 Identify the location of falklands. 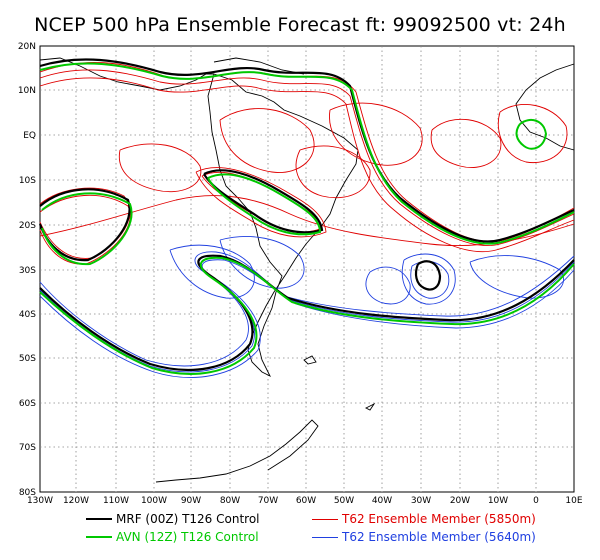
(310, 360).